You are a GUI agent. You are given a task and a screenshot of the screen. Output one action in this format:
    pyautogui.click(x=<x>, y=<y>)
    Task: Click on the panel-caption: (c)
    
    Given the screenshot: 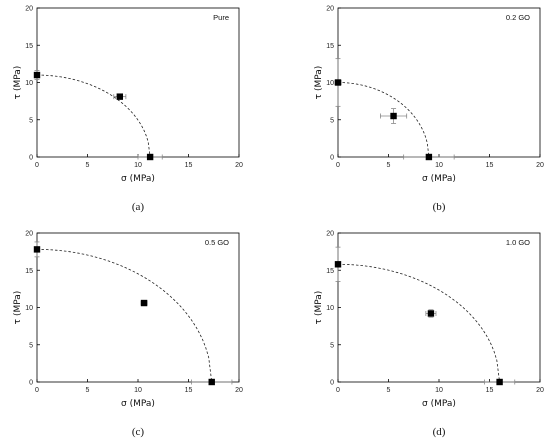 What is the action you would take?
    pyautogui.click(x=138, y=432)
    